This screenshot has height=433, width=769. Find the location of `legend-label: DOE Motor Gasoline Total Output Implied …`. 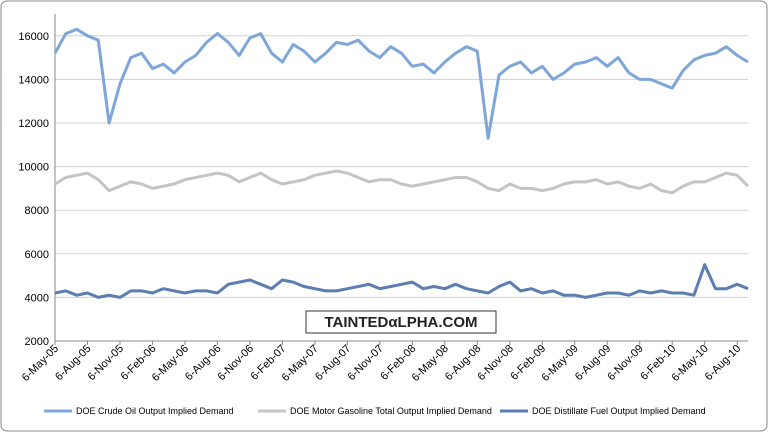

legend-label: DOE Motor Gasoline Total Output Implied … is located at coordinates (391, 411).